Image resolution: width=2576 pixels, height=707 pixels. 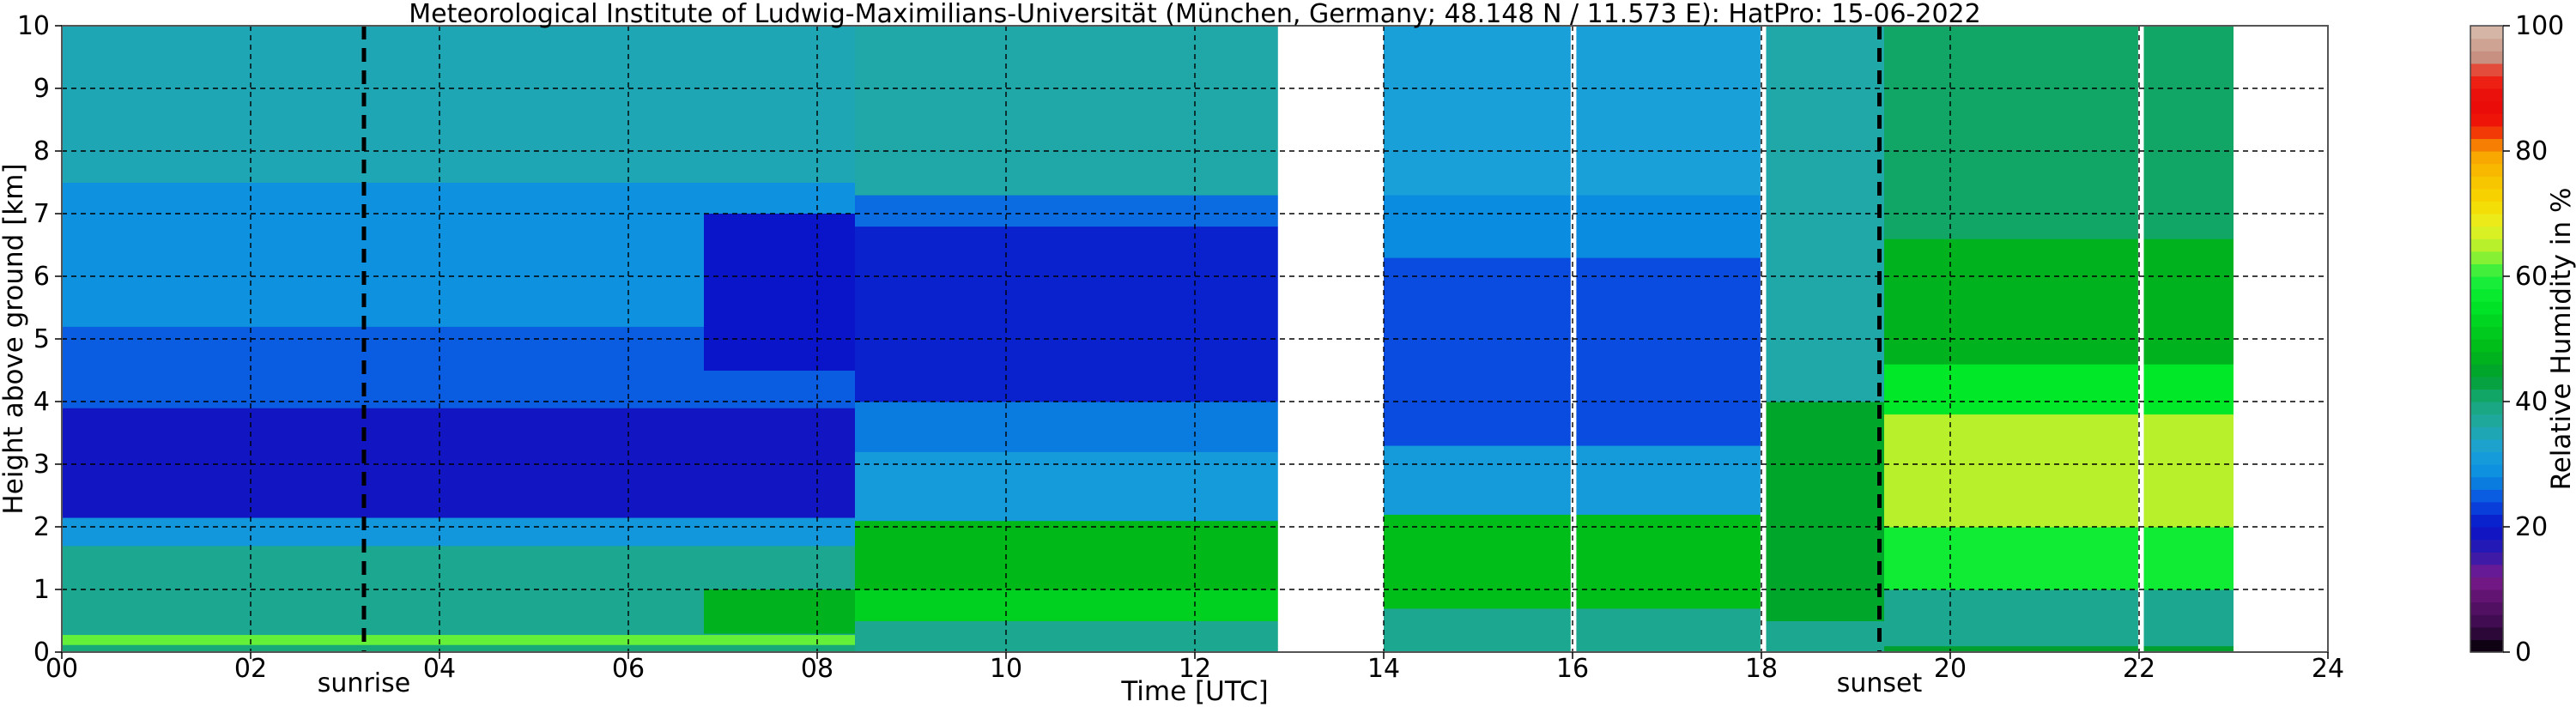 I want to click on colorbar-tick-label: 60, so click(x=2531, y=277).